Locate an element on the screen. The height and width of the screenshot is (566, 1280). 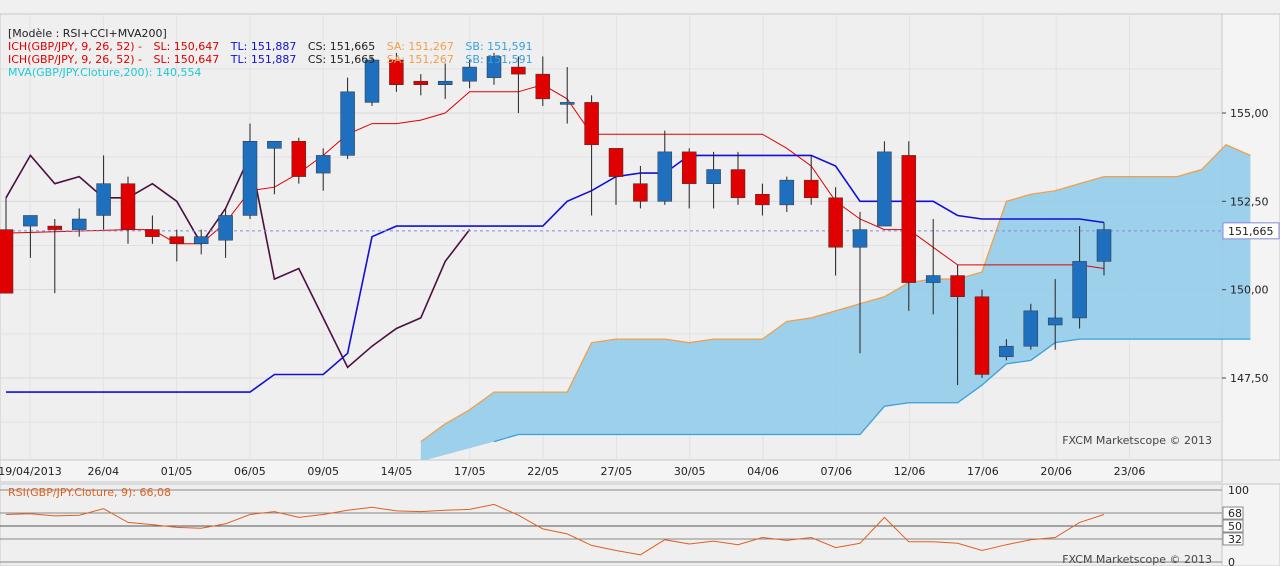
date-axis-label: 17/06 is located at coordinates (983, 471).